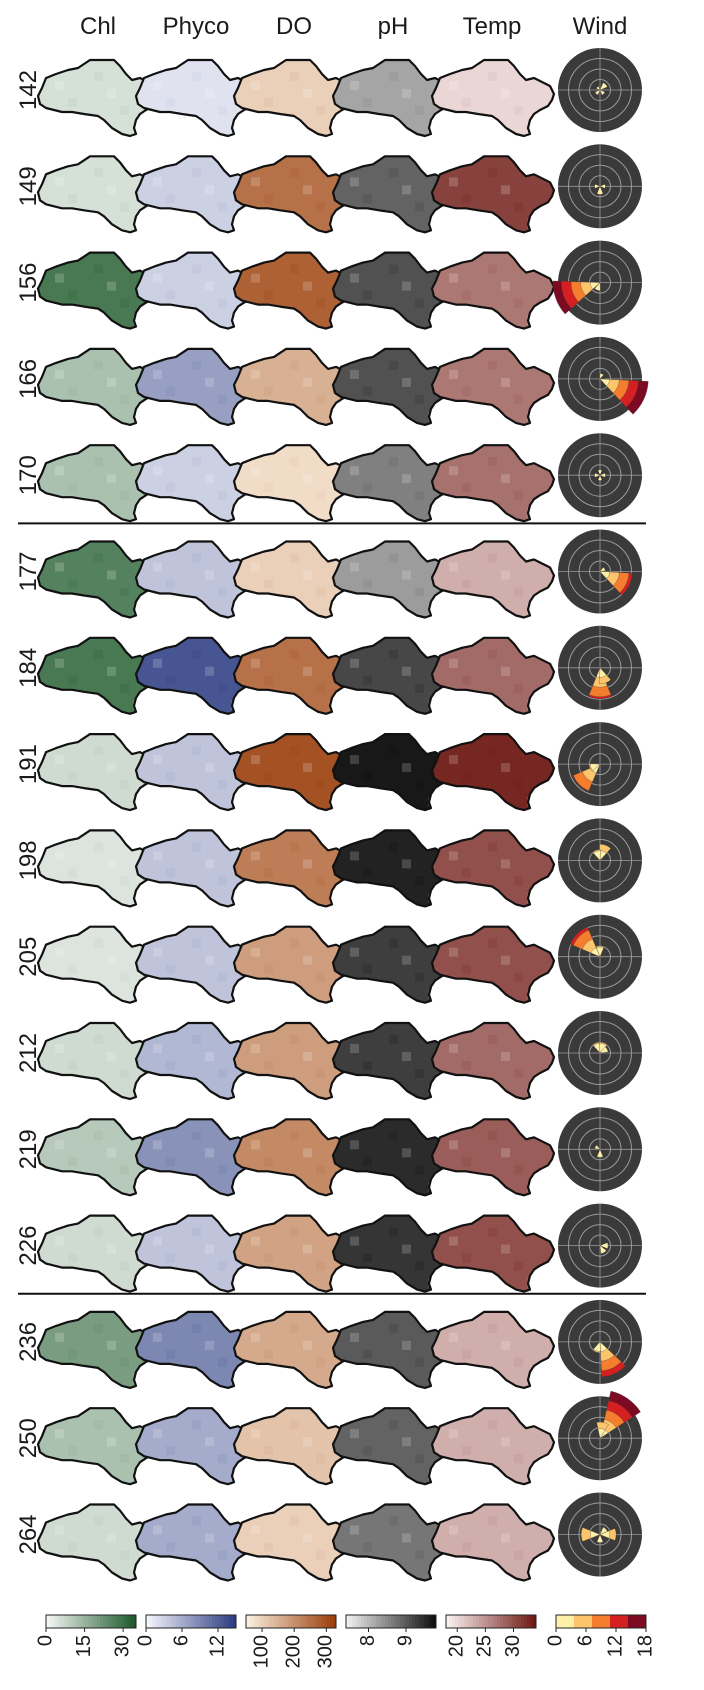  What do you see at coordinates (600, 1635) in the screenshot?
I see `colorbar-wind-speed: 0 6 12 18` at bounding box center [600, 1635].